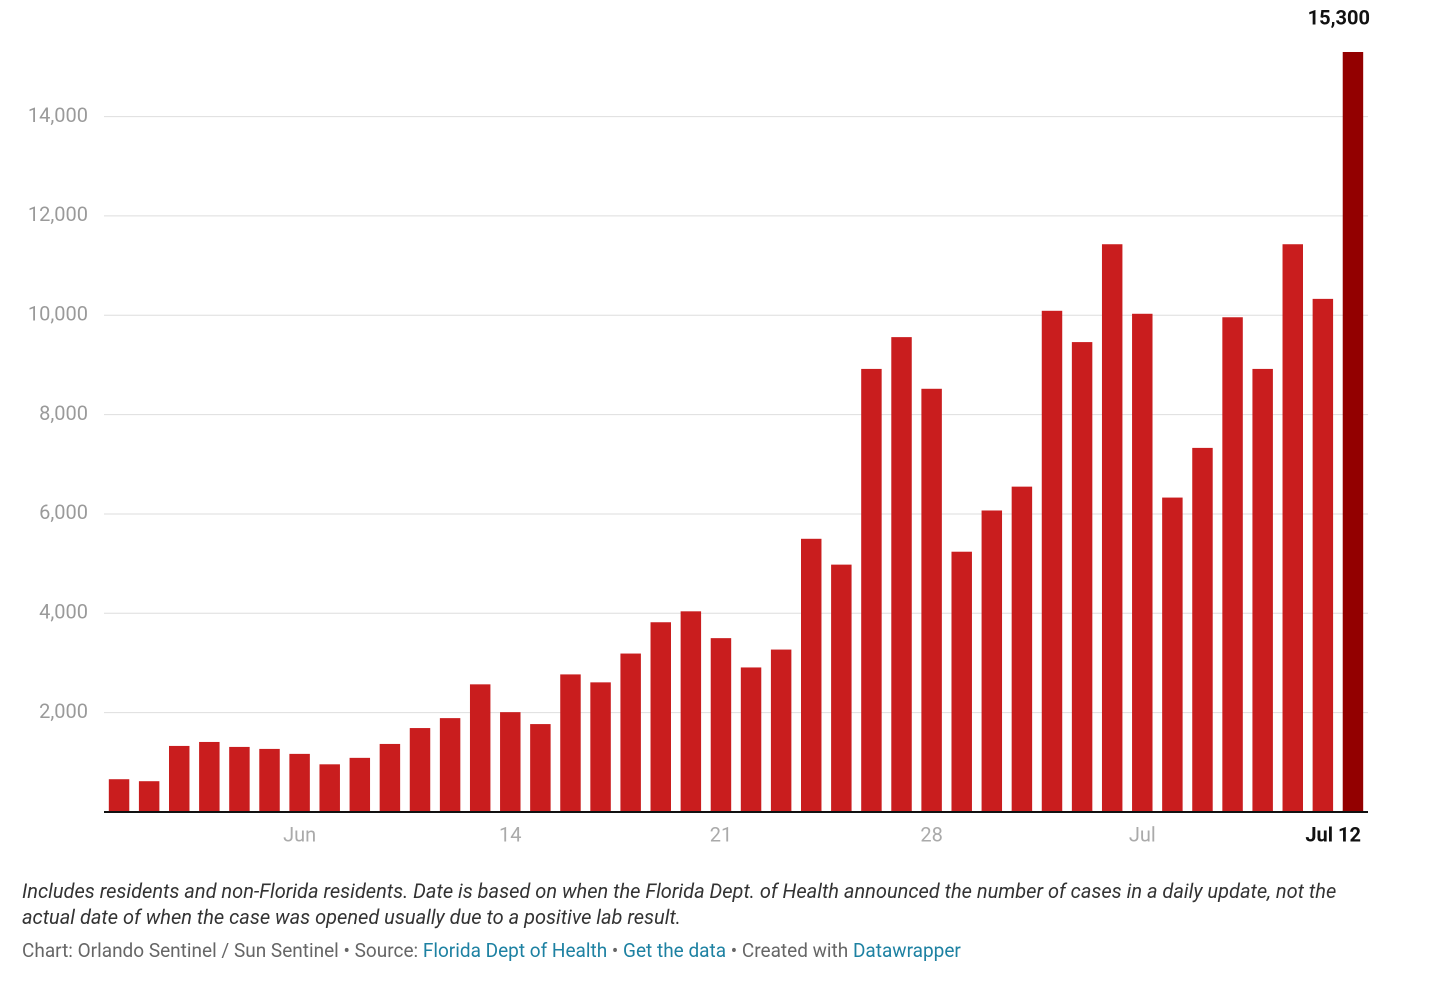 Image resolution: width=1456 pixels, height=986 pixels. What do you see at coordinates (675, 950) in the screenshot?
I see `data-link: Get the data` at bounding box center [675, 950].